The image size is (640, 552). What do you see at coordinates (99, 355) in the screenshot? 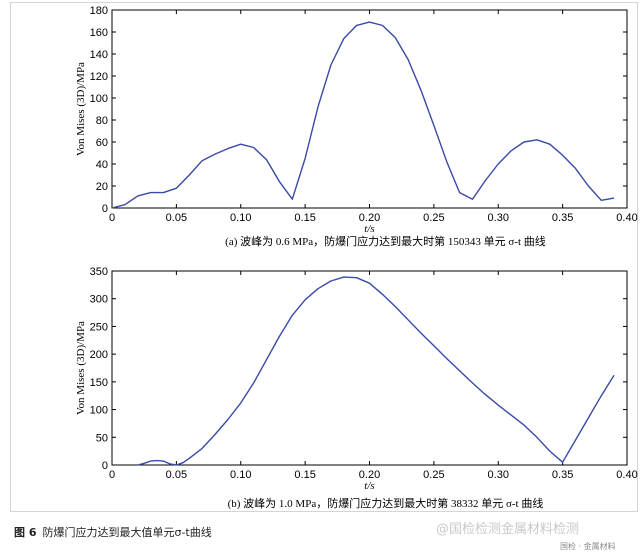
I see `y-tick-label-b: 200` at bounding box center [99, 355].